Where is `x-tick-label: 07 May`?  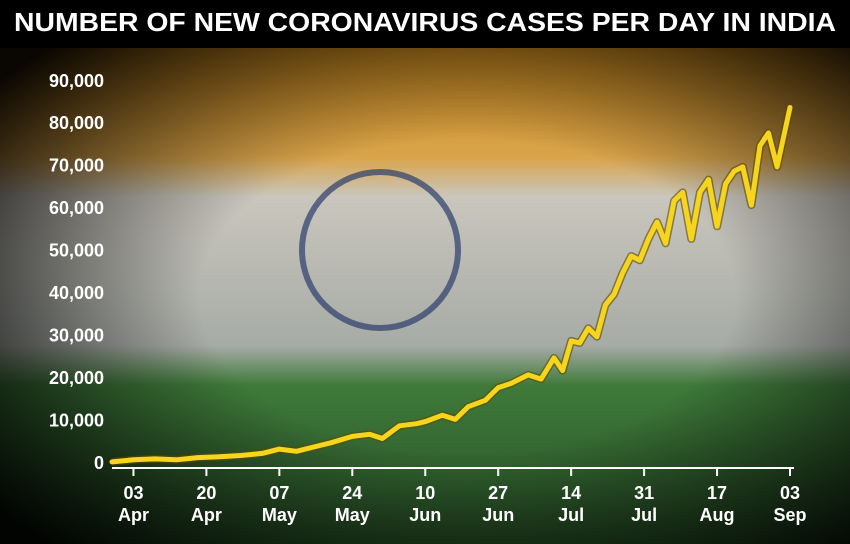 x-tick-label: 07 May is located at coordinates (279, 504).